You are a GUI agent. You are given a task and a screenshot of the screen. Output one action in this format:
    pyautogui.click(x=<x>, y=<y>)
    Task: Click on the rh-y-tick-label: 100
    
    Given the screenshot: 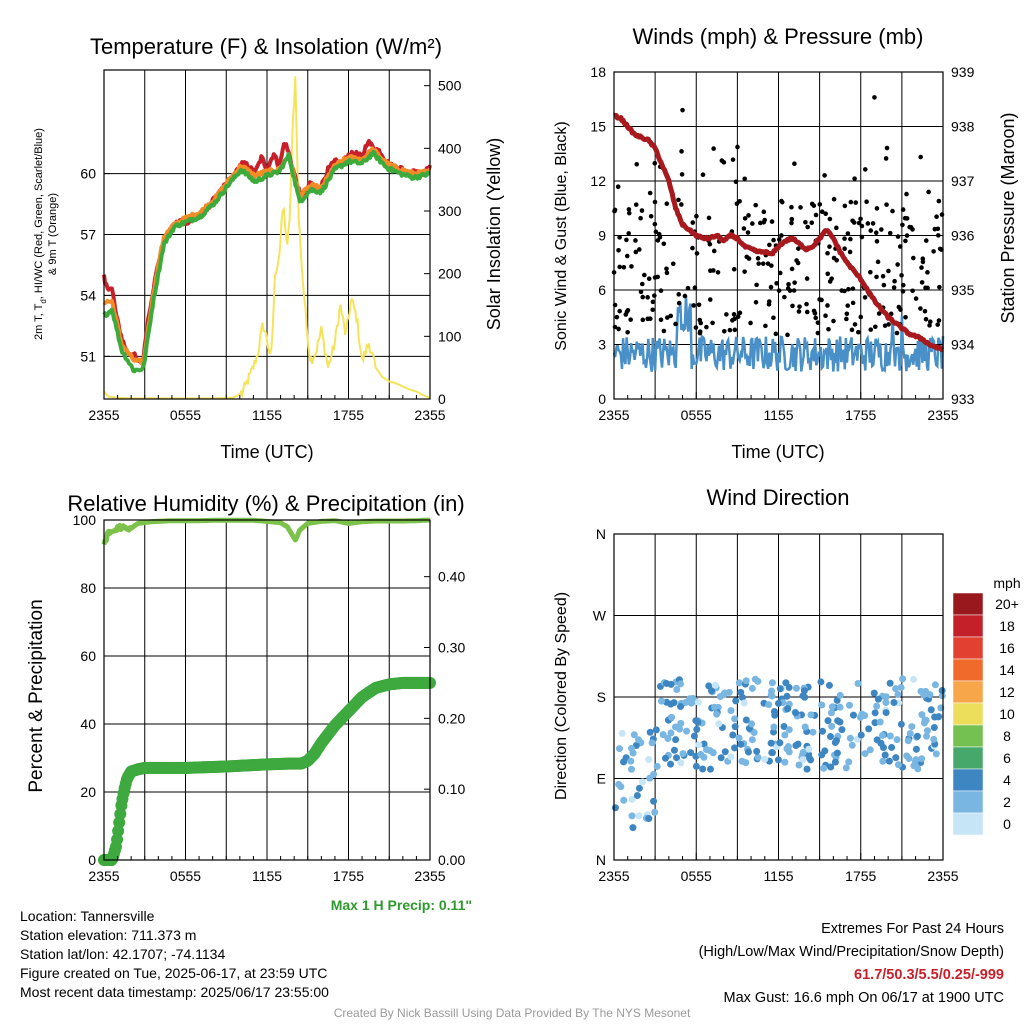 What is the action you would take?
    pyautogui.click(x=85, y=520)
    